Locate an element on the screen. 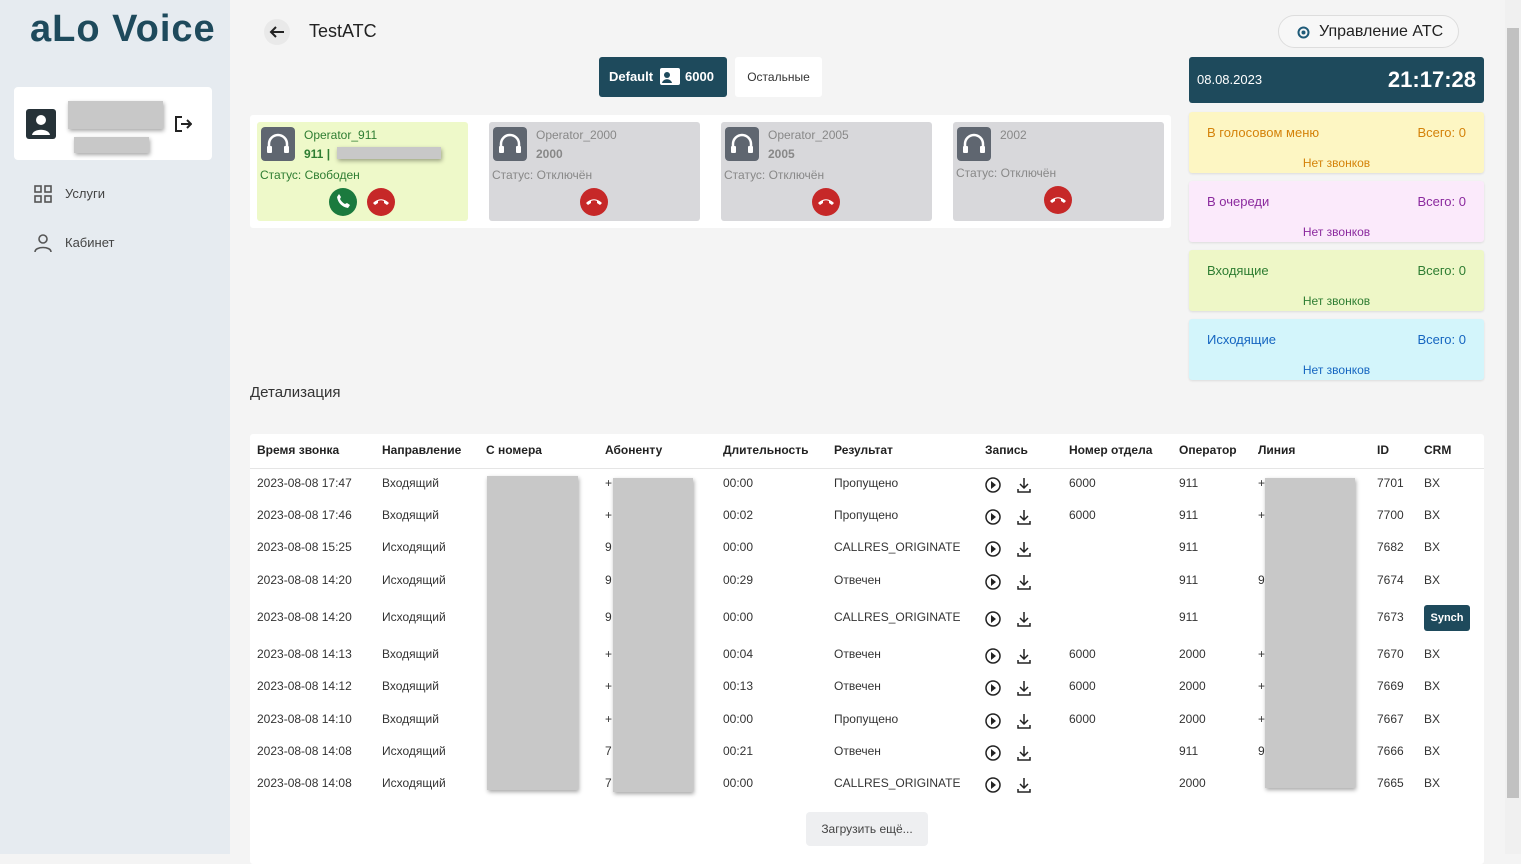 The height and width of the screenshot is (864, 1521). column-header: Линия is located at coordinates (1277, 450).